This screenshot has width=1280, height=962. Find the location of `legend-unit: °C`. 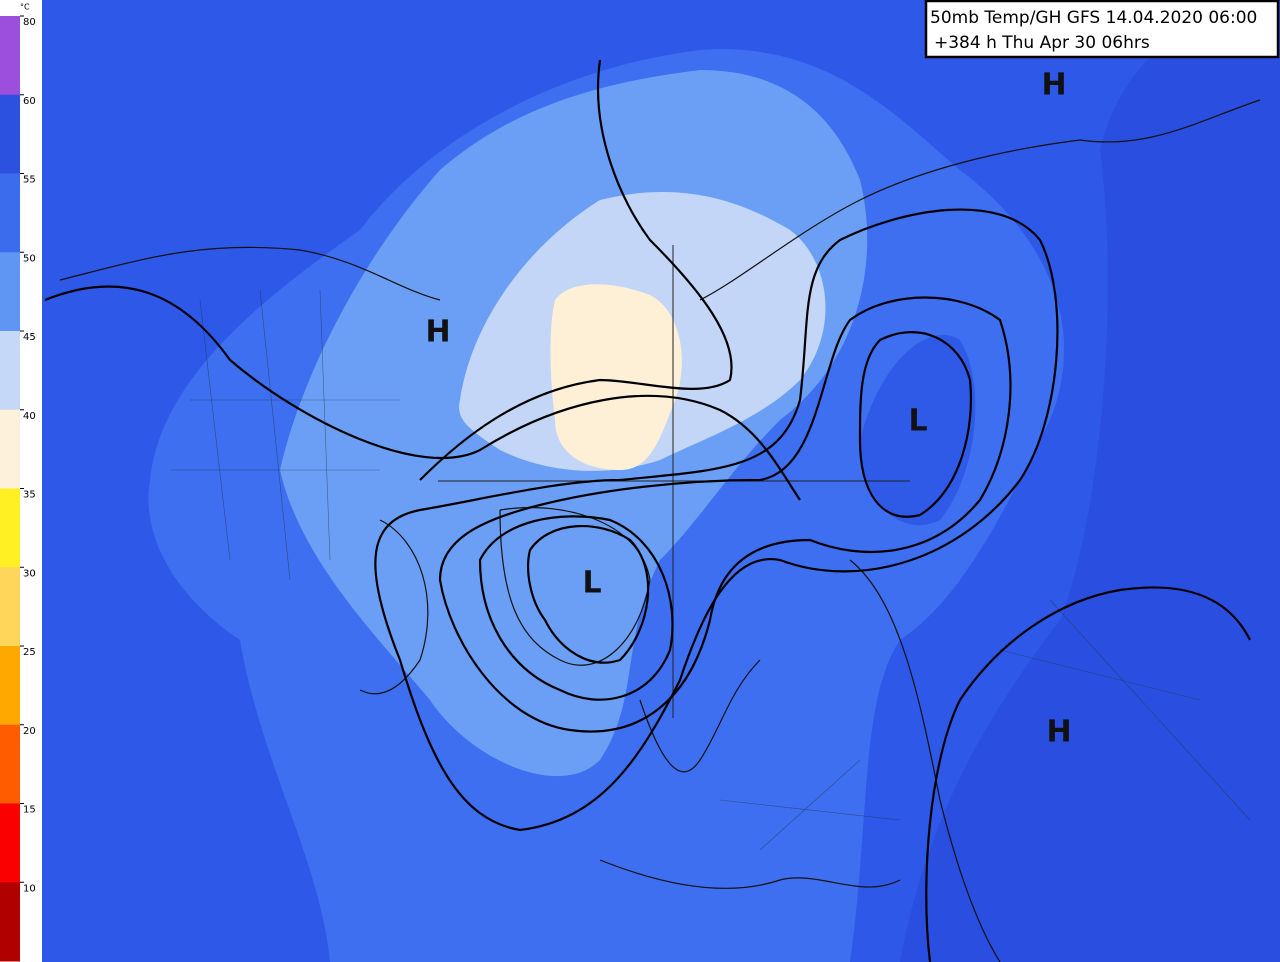

legend-unit: °C is located at coordinates (25, 7).